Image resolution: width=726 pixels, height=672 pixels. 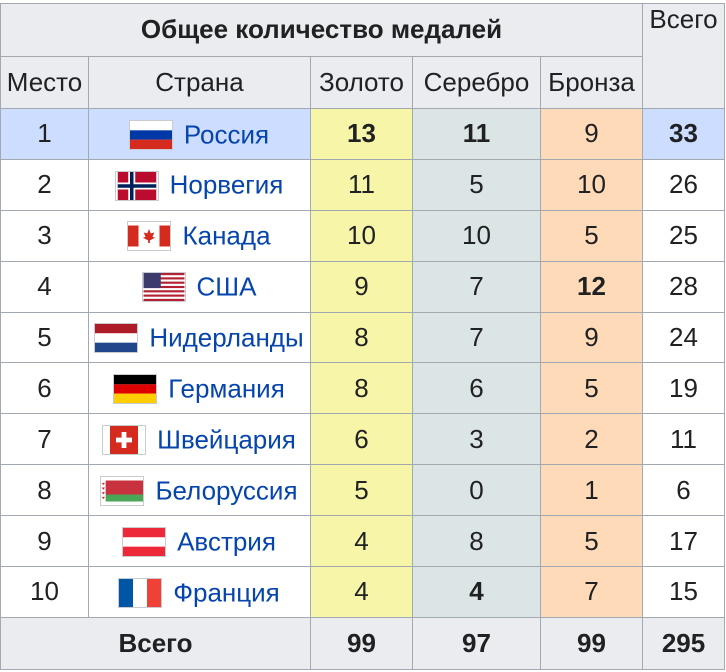 I want to click on gold-cell: 10, so click(x=361, y=235).